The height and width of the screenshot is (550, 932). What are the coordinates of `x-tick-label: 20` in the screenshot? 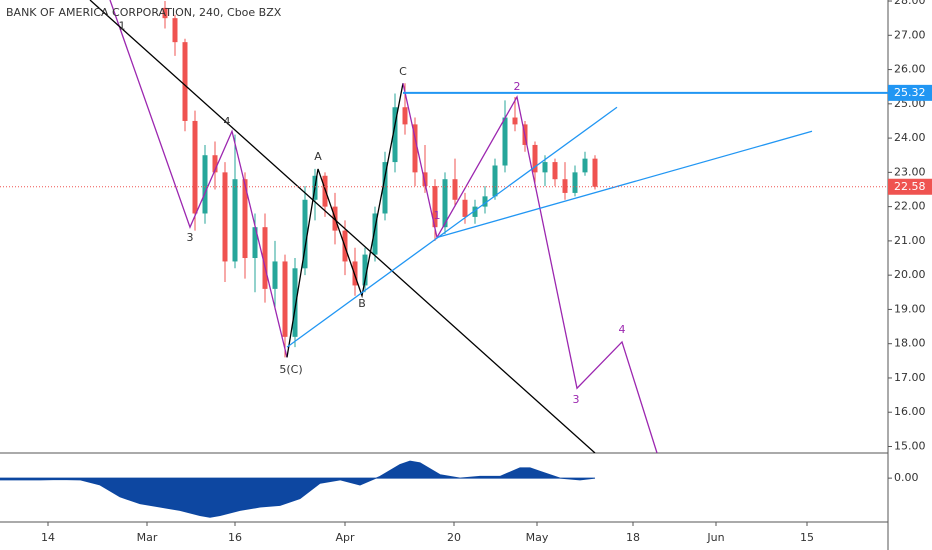 It's located at (454, 537).